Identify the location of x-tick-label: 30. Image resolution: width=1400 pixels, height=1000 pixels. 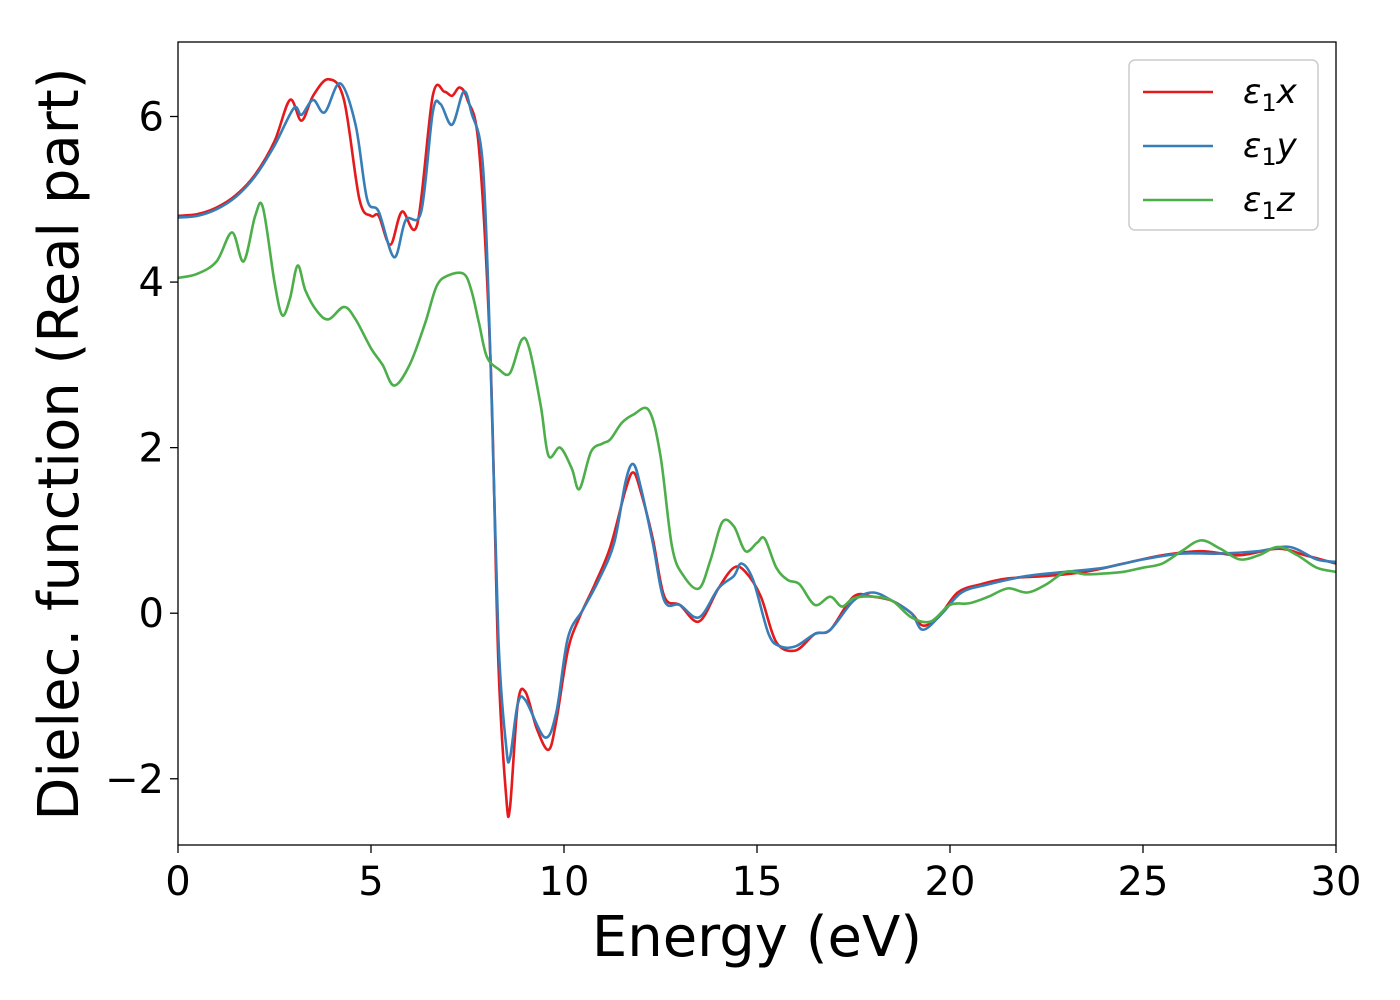
(1336, 882).